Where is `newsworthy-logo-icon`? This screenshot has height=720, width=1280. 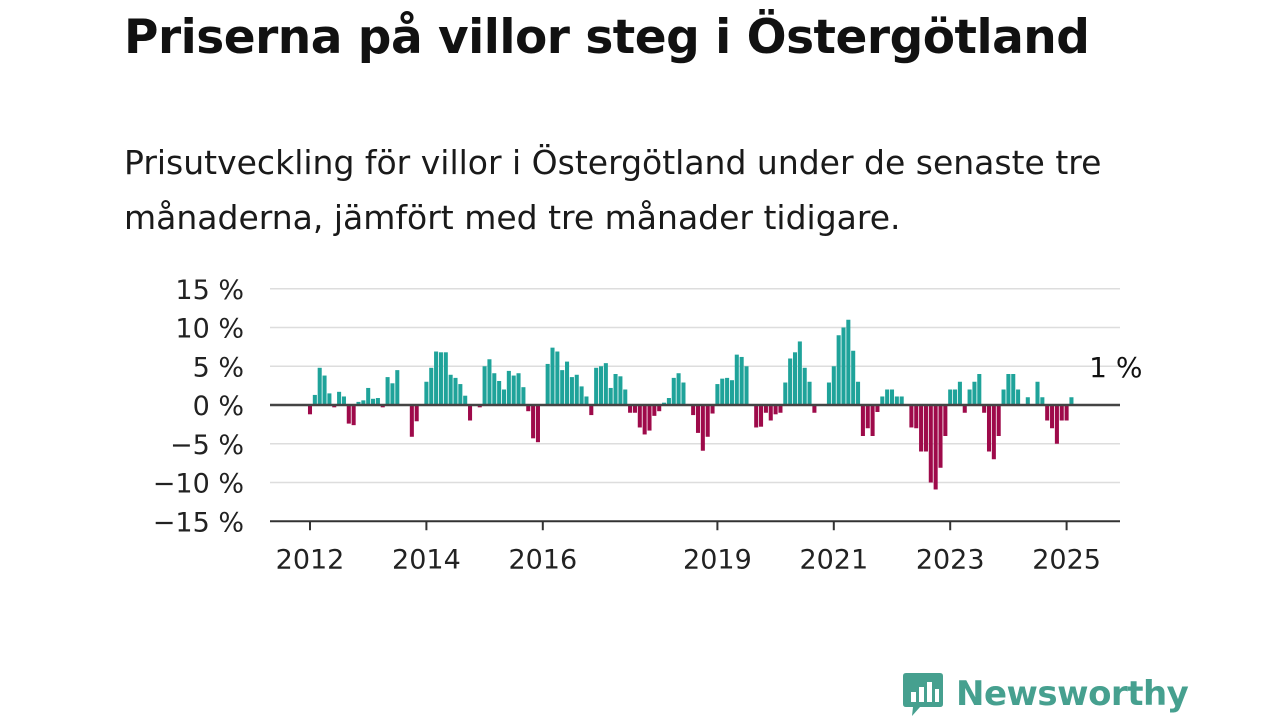
newsworthy-logo-icon is located at coordinates (923, 694).